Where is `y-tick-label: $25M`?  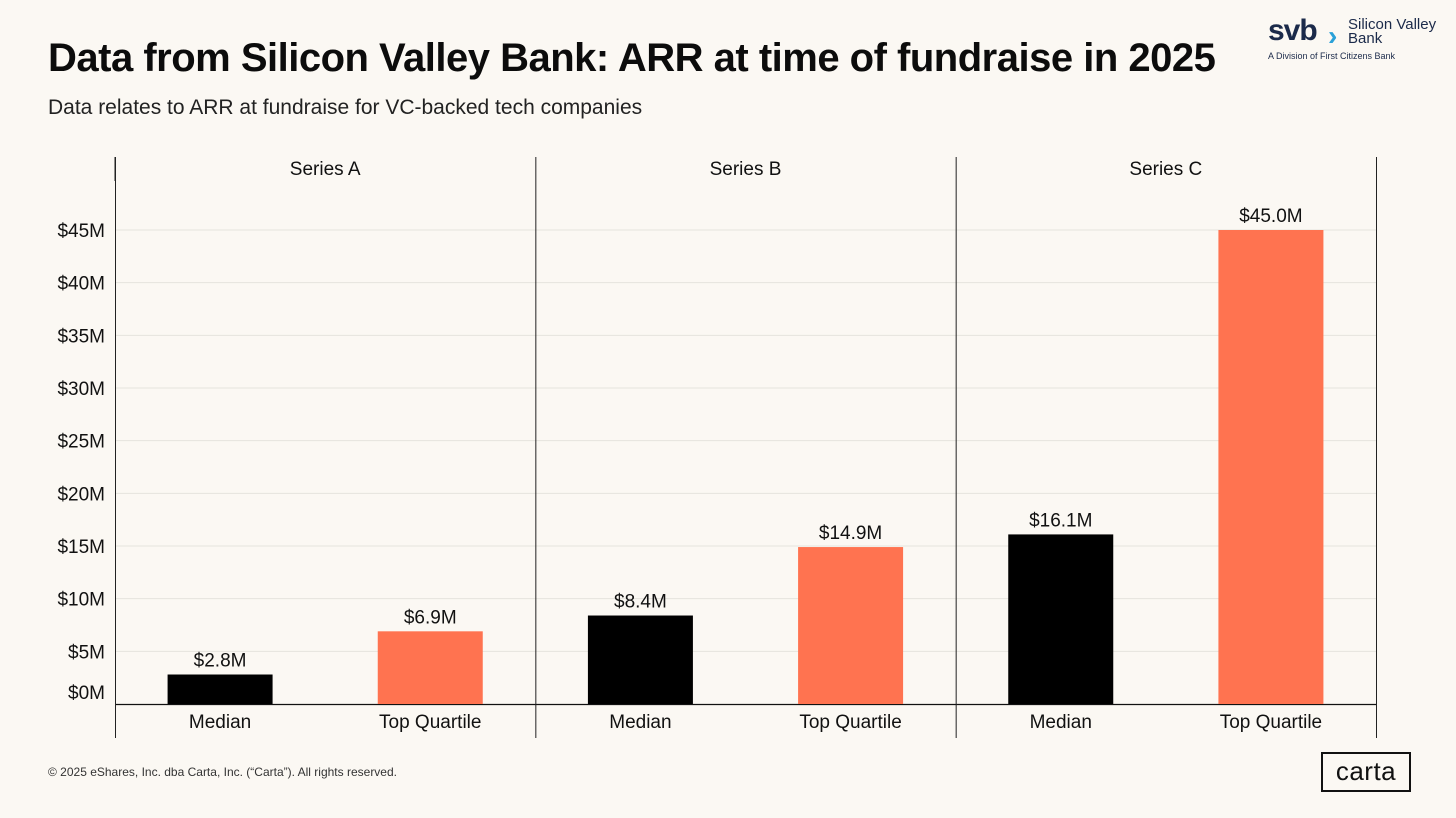 y-tick-label: $25M is located at coordinates (81, 442).